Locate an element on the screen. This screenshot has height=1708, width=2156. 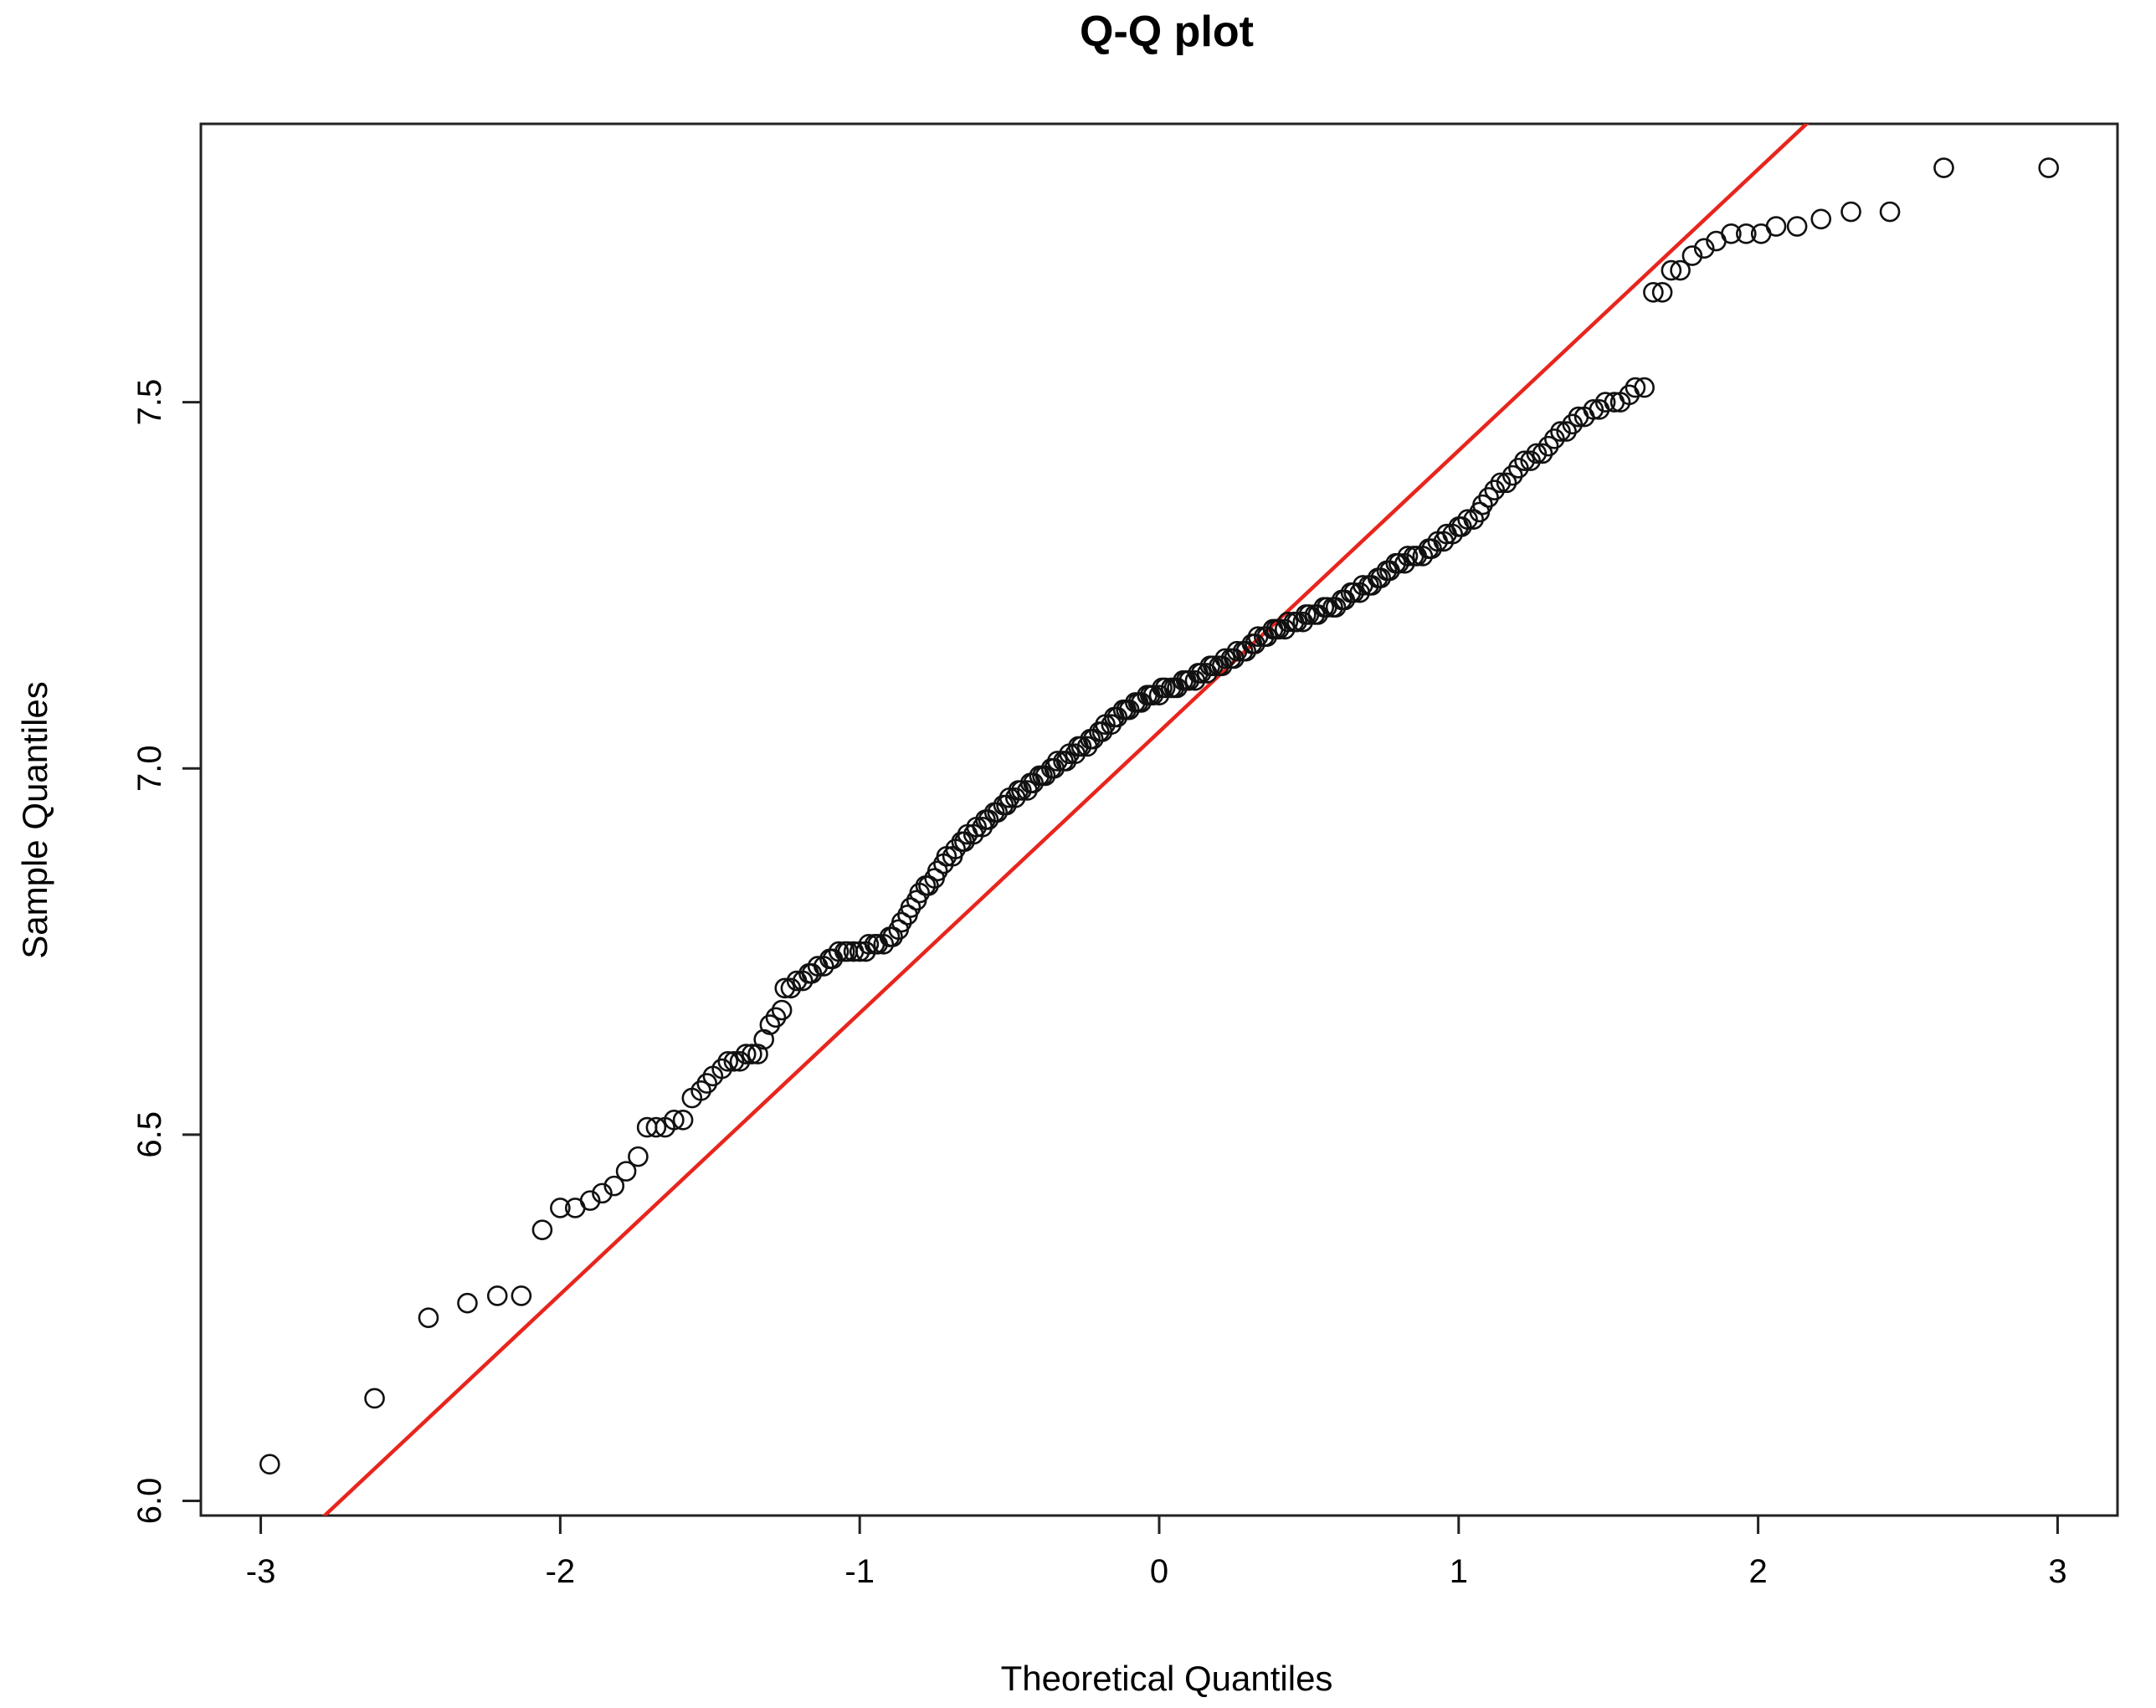
x-tick-label: 2 is located at coordinates (1759, 1571).